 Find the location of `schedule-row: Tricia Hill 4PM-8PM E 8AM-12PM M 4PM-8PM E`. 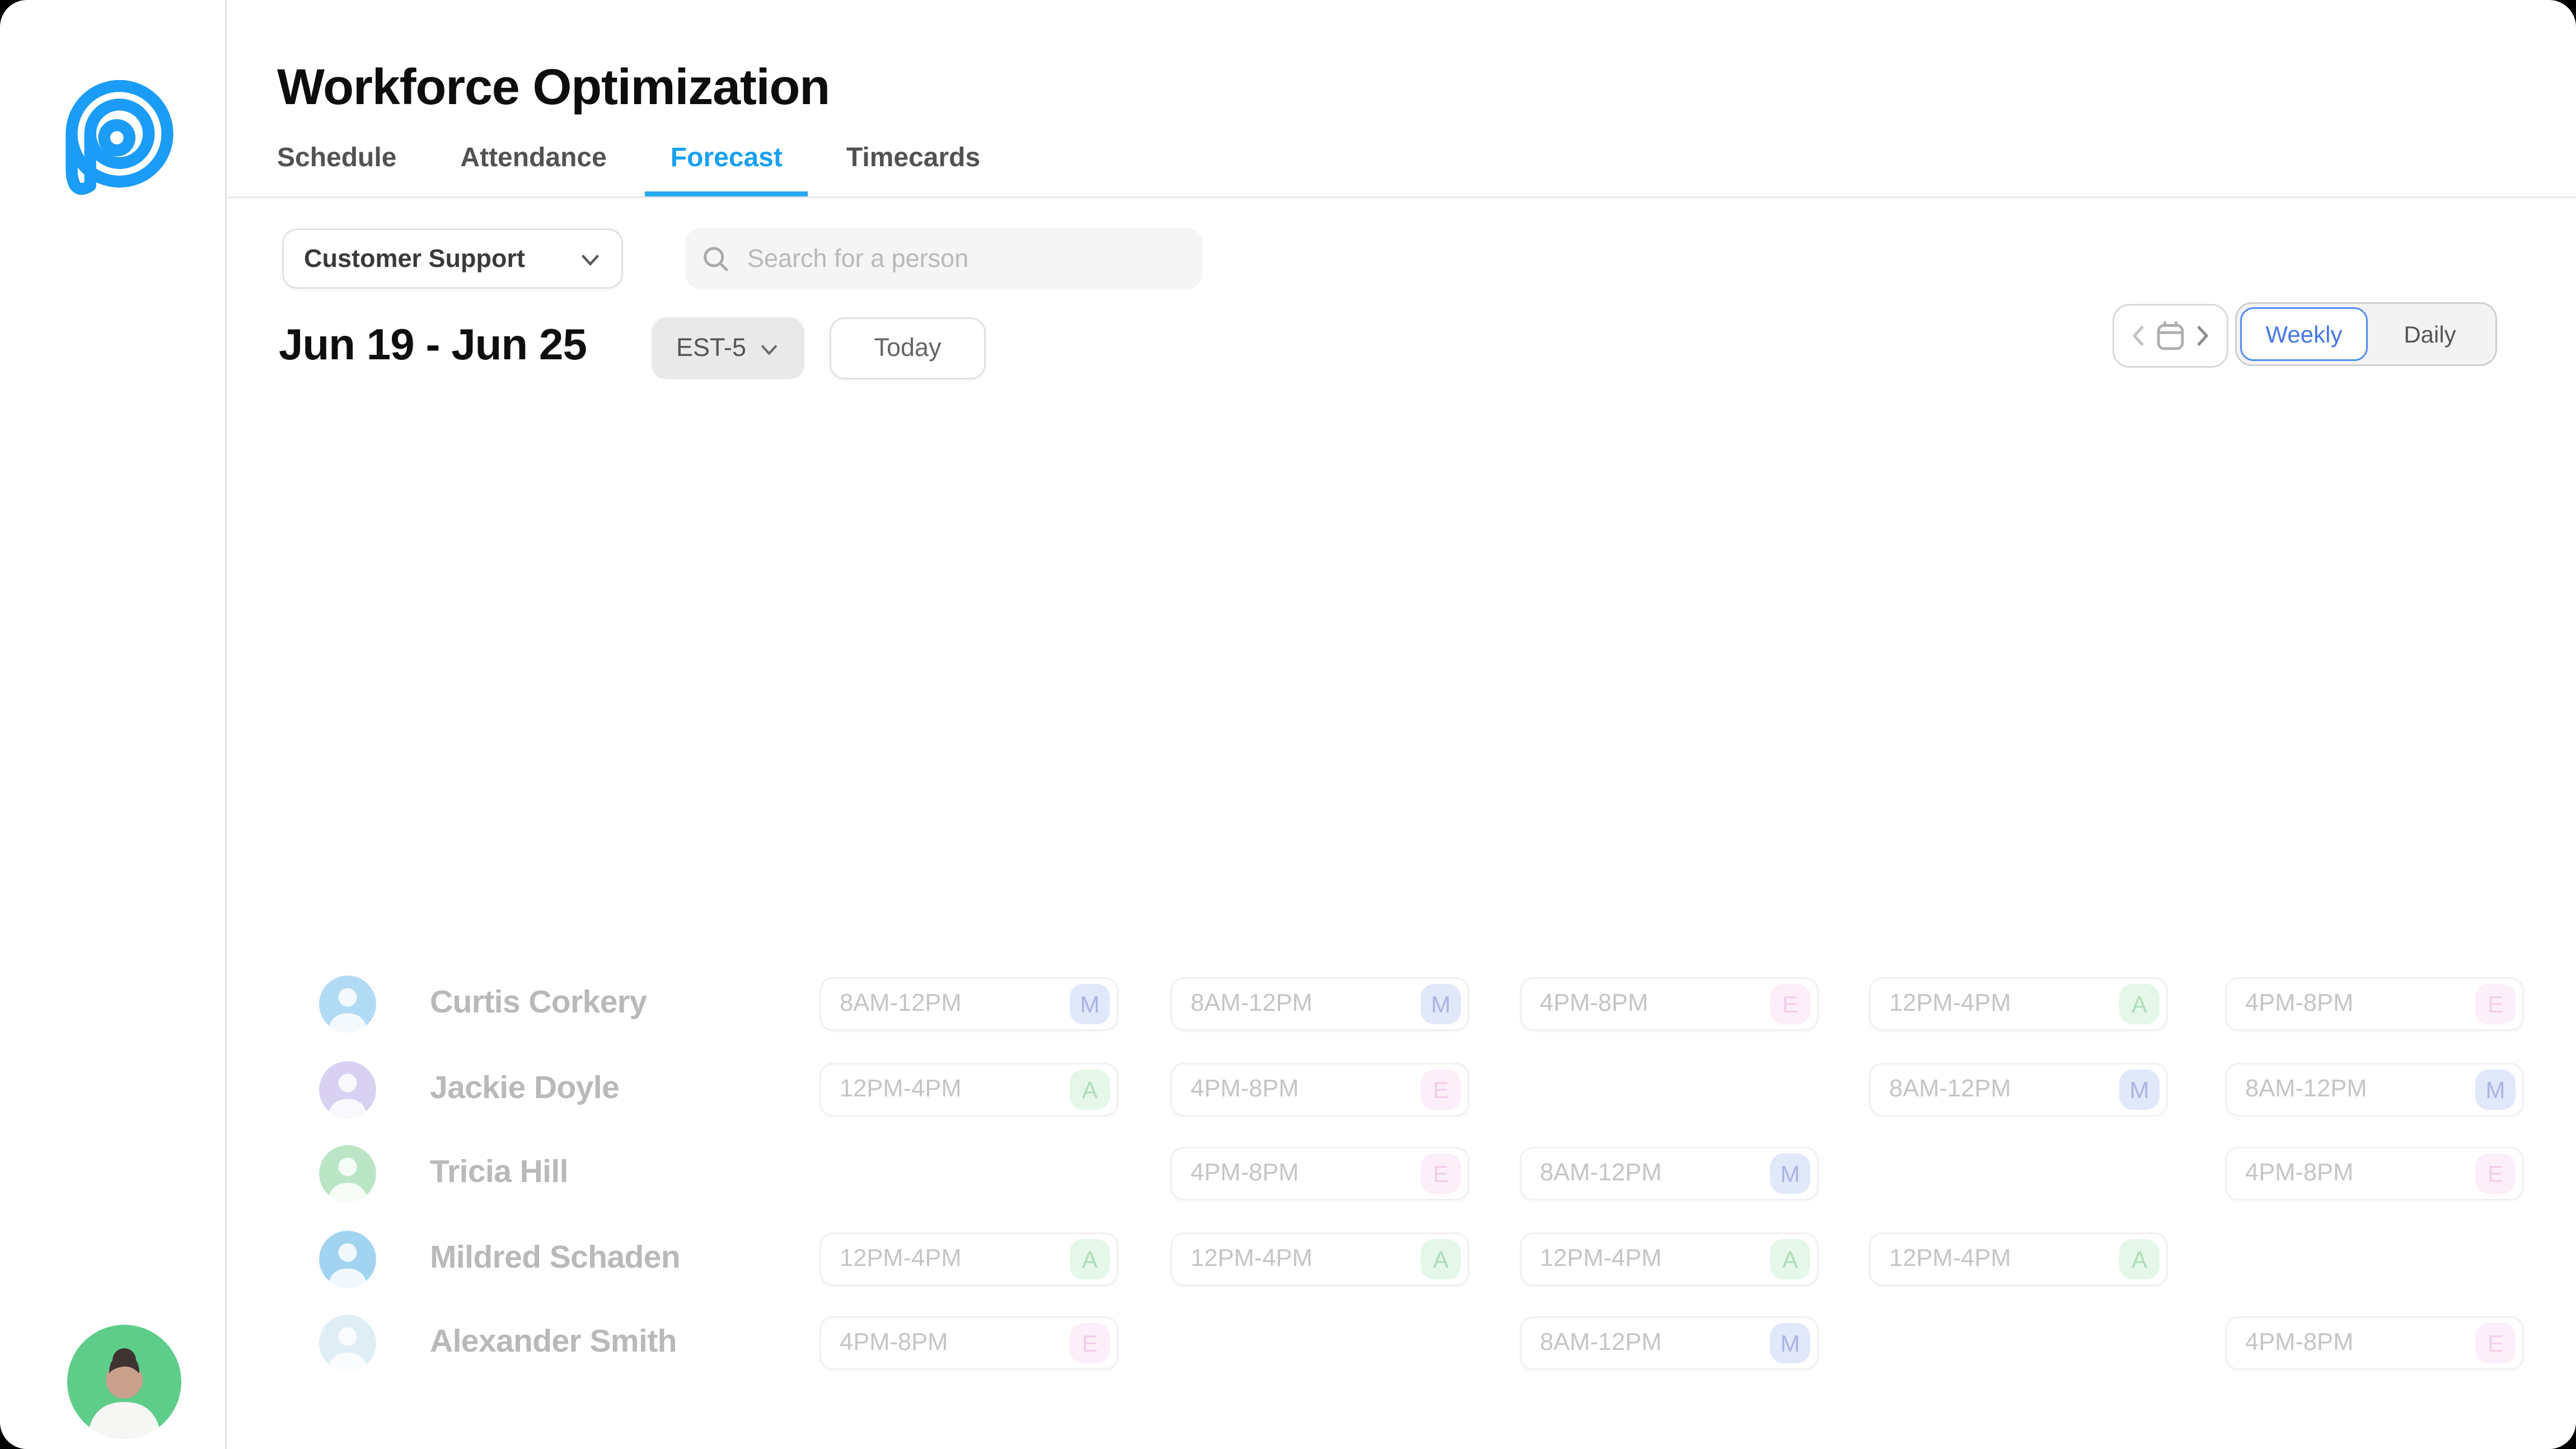

schedule-row: Tricia Hill 4PM-8PM E 8AM-12PM M 4PM-8PM E is located at coordinates (1400, 1174).